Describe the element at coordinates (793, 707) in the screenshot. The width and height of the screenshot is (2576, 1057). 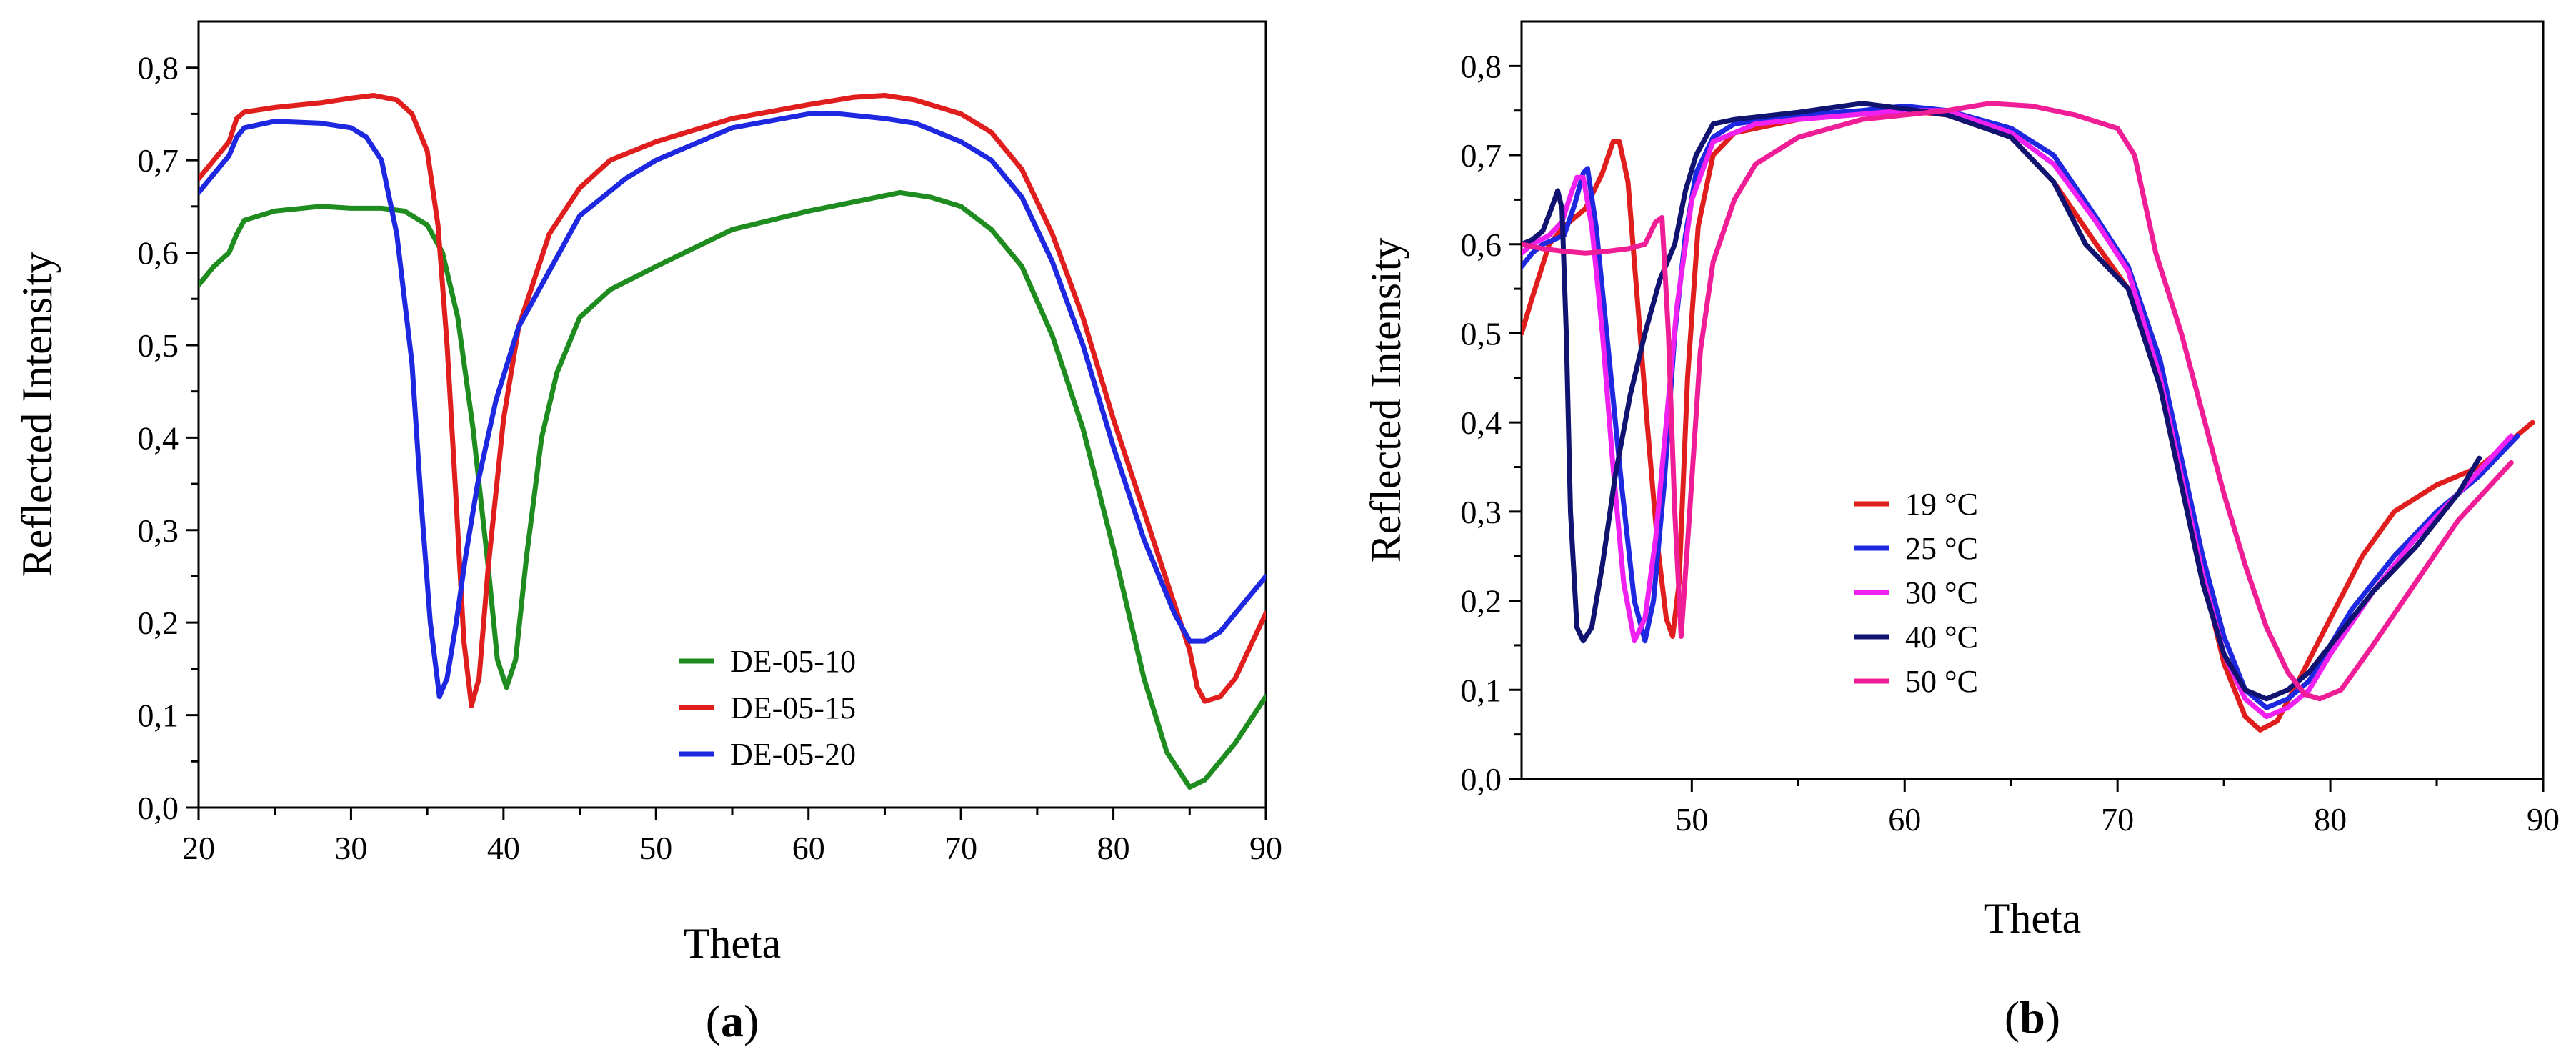
I see `legend-label: DE-05-15` at that location.